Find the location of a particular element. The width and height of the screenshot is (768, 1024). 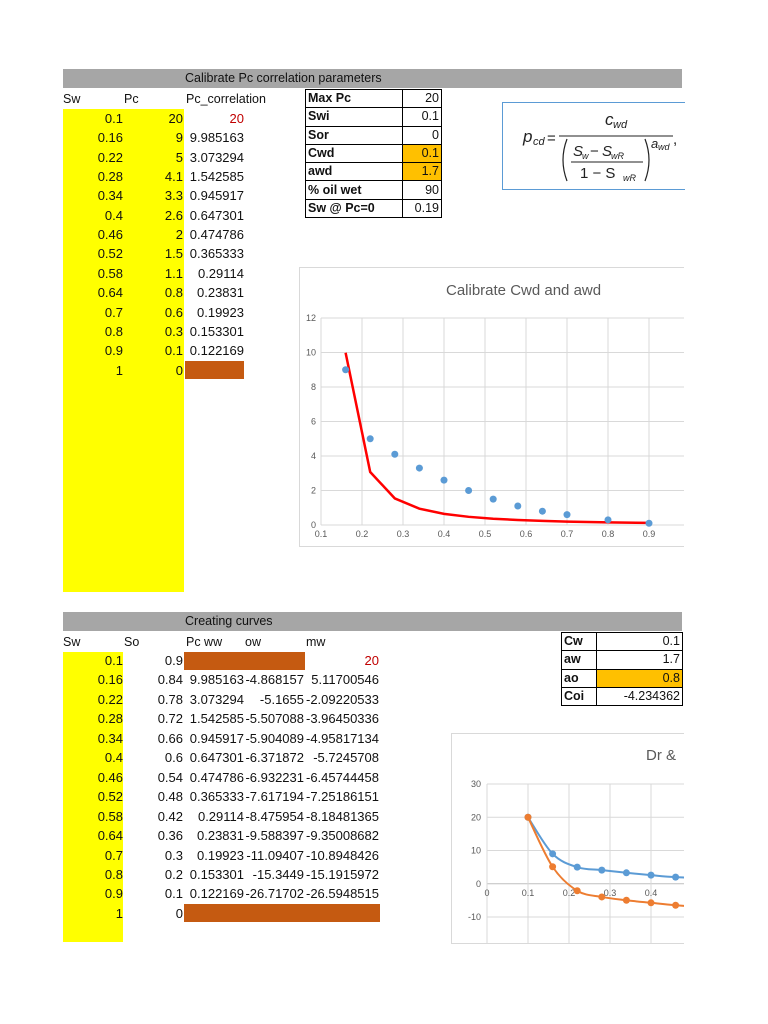

cell-pc: 4.1 is located at coordinates (173, 177).